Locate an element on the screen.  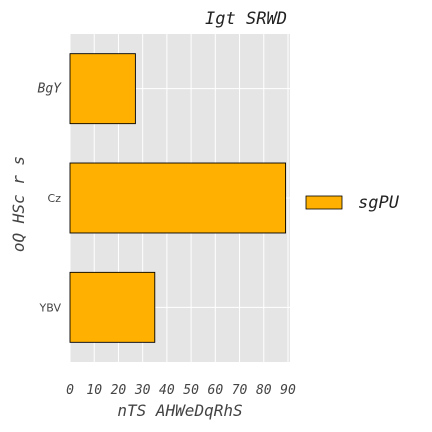
bar-bgy is located at coordinates (102, 89).